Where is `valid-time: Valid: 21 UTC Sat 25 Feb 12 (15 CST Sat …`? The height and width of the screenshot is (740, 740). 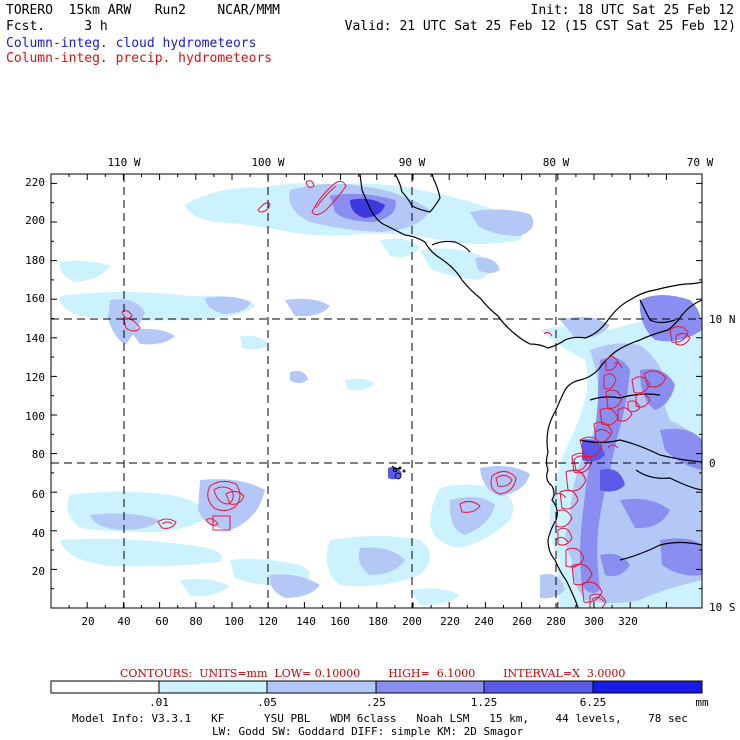 valid-time: Valid: 21 UTC Sat 25 Feb 12 (15 CST Sat … is located at coordinates (540, 26).